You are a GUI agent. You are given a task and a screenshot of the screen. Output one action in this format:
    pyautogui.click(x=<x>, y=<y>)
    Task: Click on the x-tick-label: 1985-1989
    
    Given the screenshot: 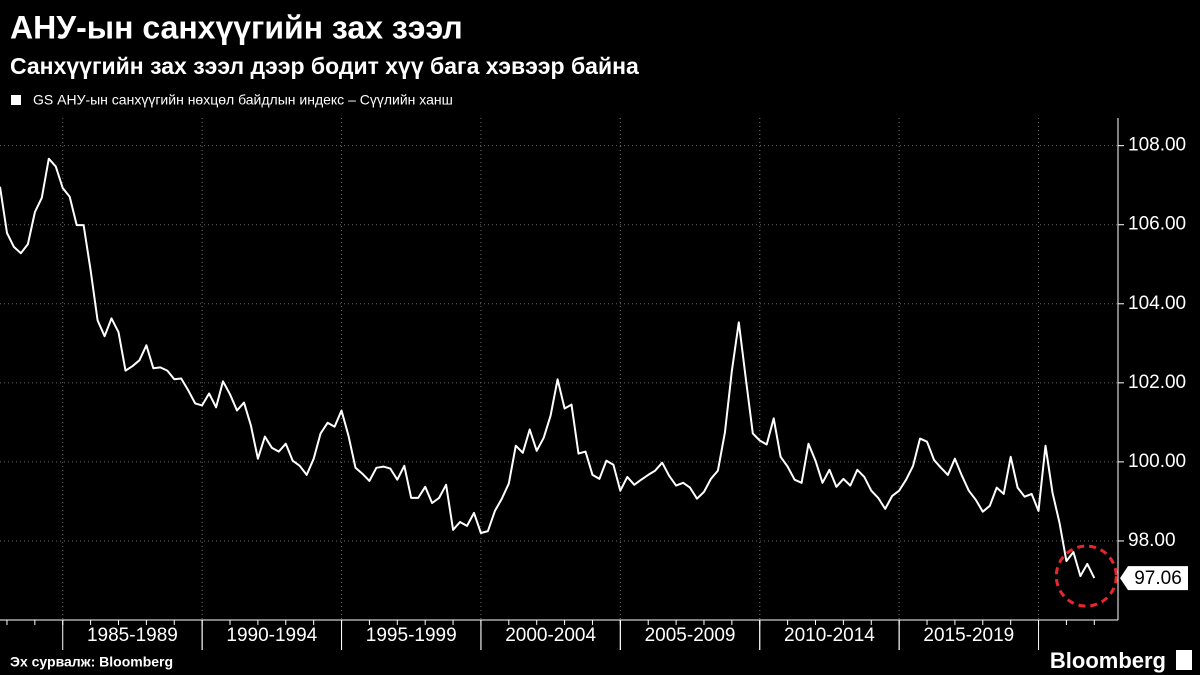 What is the action you would take?
    pyautogui.click(x=132, y=635)
    